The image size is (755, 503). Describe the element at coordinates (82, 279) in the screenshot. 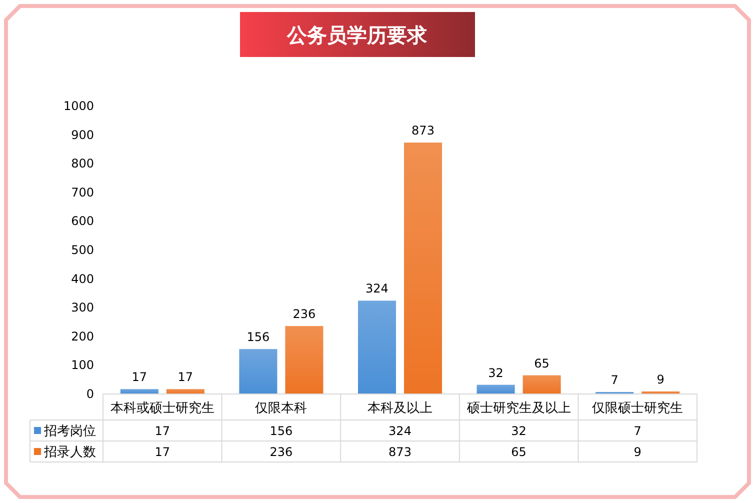

I see `y-tick-label: 400` at that location.